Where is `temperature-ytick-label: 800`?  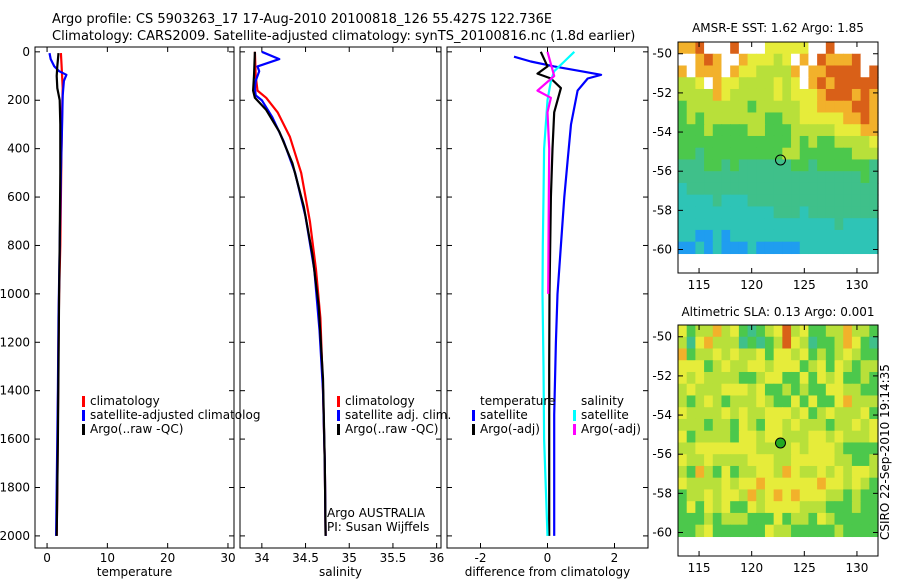
temperature-ytick-label: 800 is located at coordinates (18, 245).